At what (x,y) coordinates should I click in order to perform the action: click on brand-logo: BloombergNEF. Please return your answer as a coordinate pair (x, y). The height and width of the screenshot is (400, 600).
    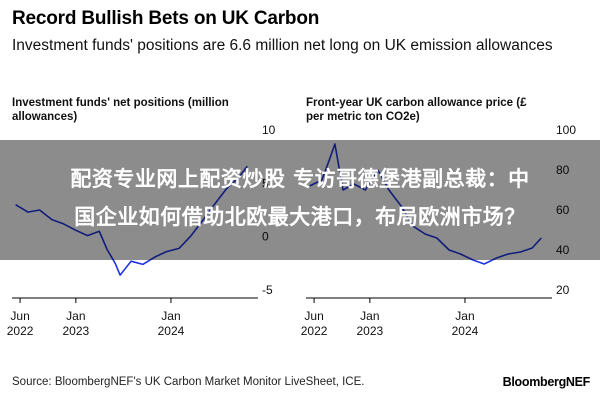
    Looking at the image, I should click on (546, 382).